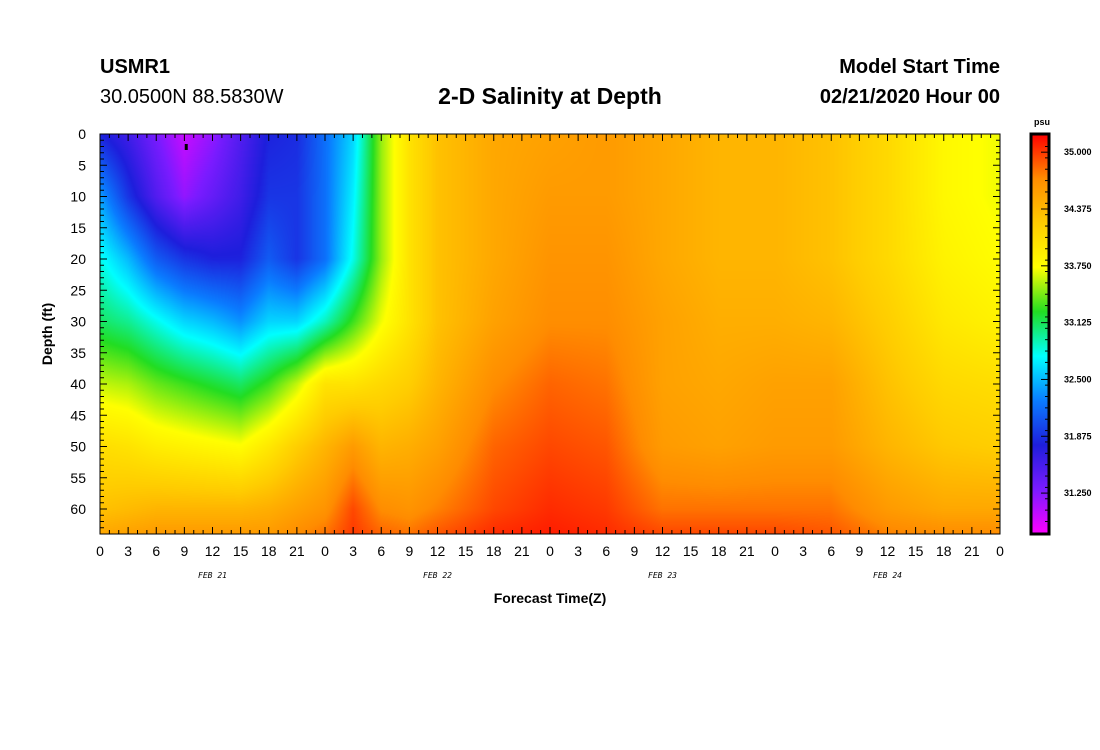 This screenshot has height=750, width=1100. What do you see at coordinates (1078, 209) in the screenshot?
I see `colorbar-label: 34.375` at bounding box center [1078, 209].